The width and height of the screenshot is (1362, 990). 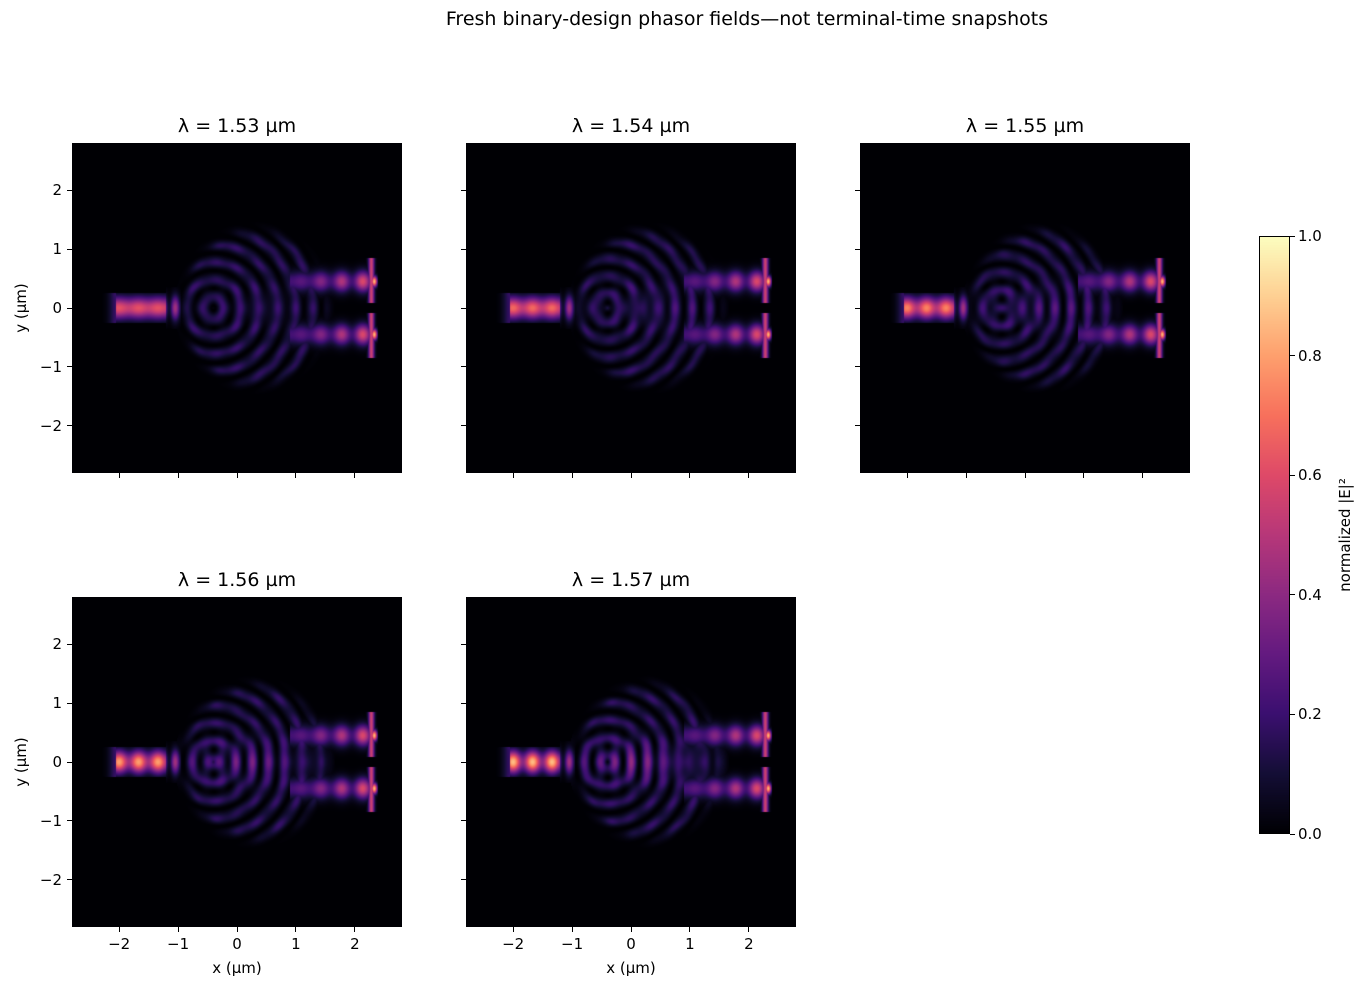 I want to click on colorbar-tick-label: 0.4, so click(x=1310, y=594).